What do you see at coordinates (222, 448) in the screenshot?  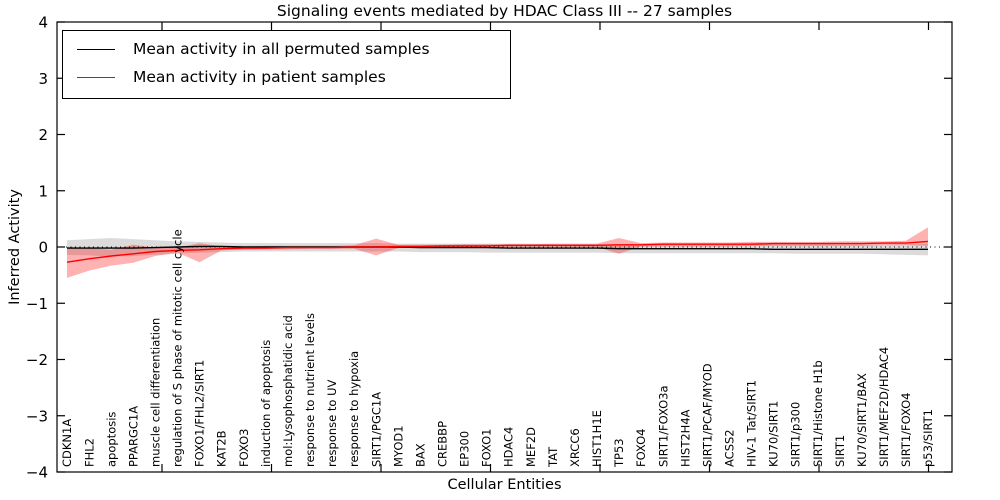 I see `x-category-label: KAT2B` at bounding box center [222, 448].